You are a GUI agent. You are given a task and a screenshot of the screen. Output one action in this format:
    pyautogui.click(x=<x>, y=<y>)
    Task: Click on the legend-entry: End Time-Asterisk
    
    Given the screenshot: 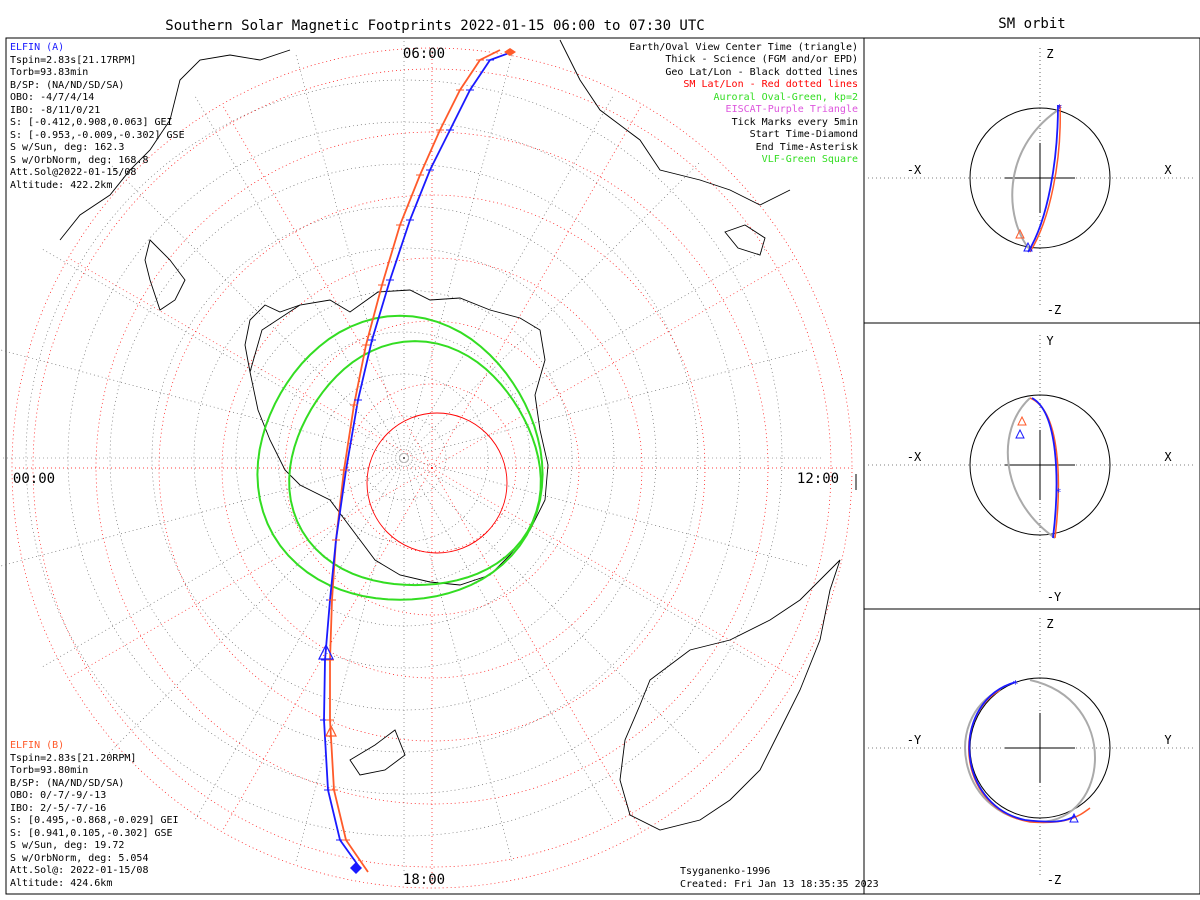 What is the action you would take?
    pyautogui.click(x=807, y=147)
    